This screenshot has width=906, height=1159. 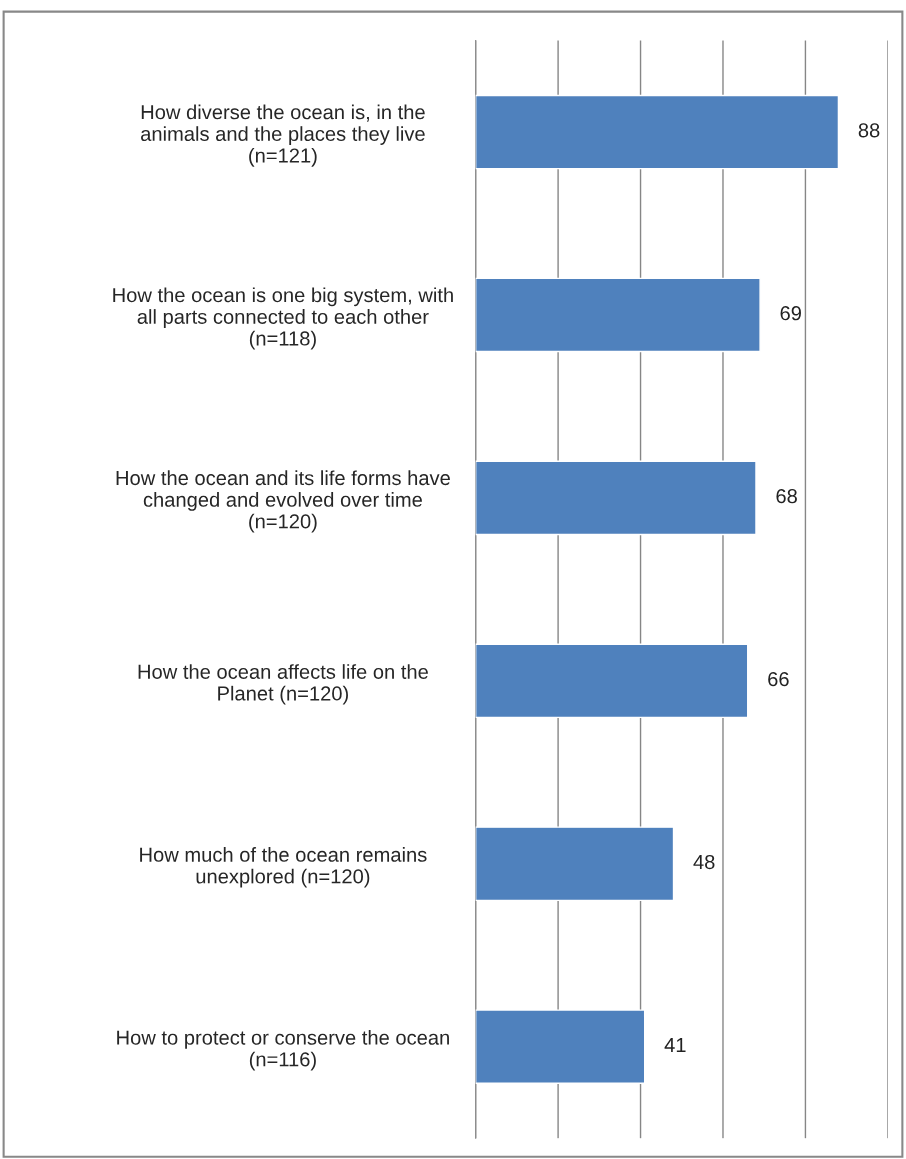 What do you see at coordinates (283, 1050) in the screenshot?
I see `y-tick-label: How to protect or conserve the ocean (n=116)` at bounding box center [283, 1050].